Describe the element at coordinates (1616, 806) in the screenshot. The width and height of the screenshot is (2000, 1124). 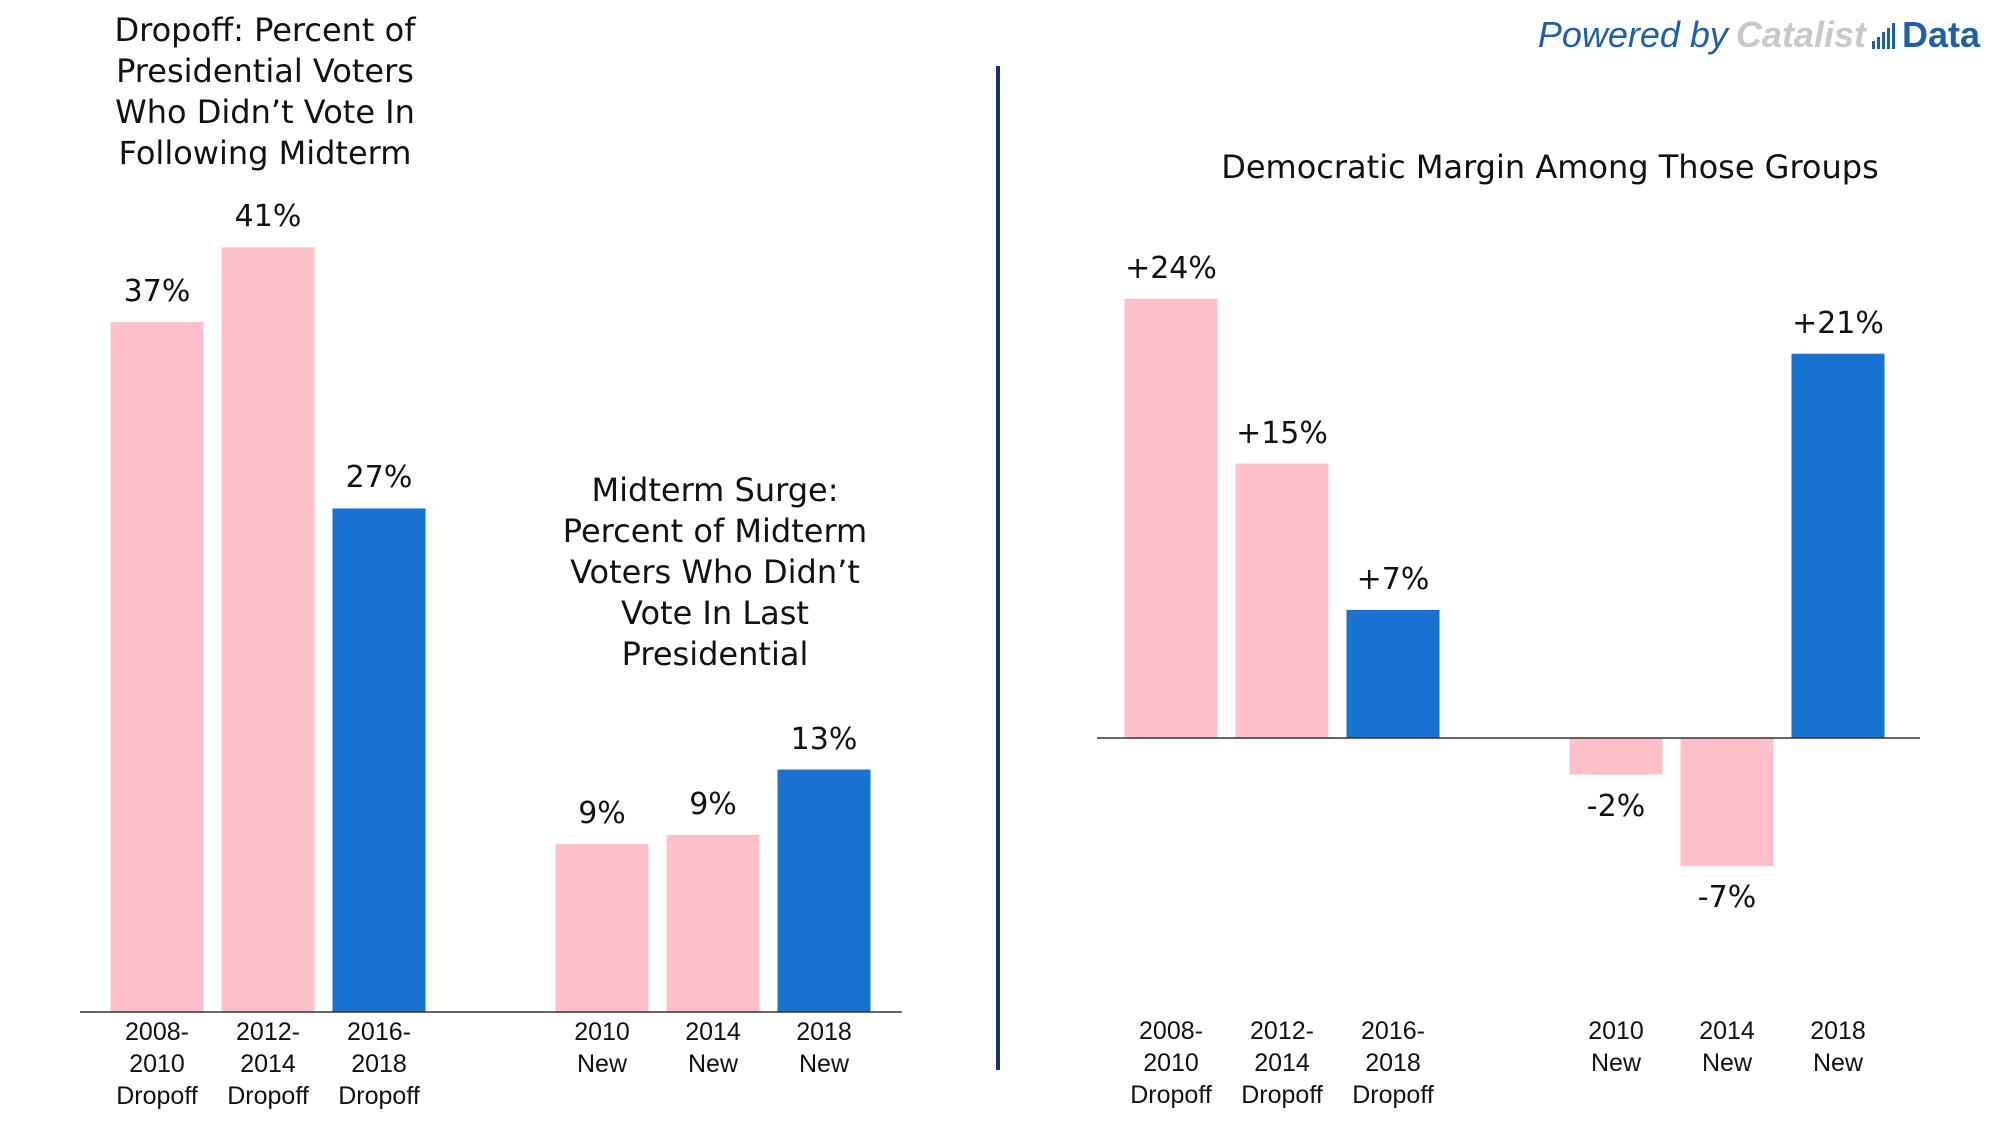
I see `margin-value-label-4: -2%` at that location.